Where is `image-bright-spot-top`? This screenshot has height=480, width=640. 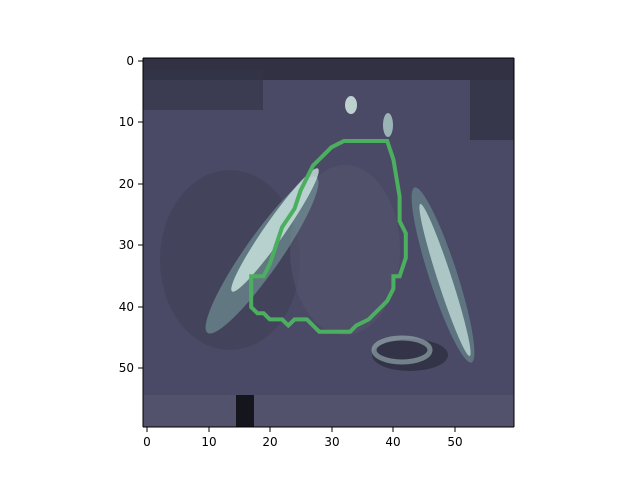
image-bright-spot-top is located at coordinates (351, 105).